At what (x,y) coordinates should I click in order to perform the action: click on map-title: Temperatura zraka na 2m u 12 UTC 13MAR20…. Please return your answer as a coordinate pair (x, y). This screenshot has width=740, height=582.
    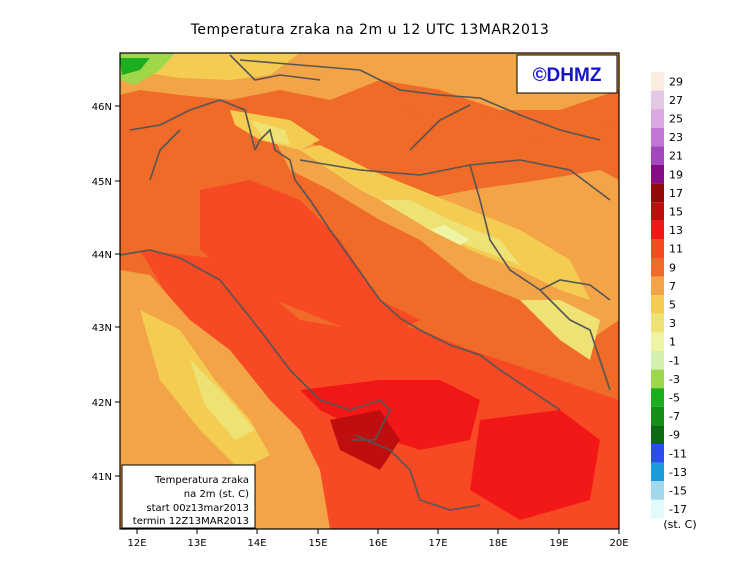
    Looking at the image, I should click on (370, 30).